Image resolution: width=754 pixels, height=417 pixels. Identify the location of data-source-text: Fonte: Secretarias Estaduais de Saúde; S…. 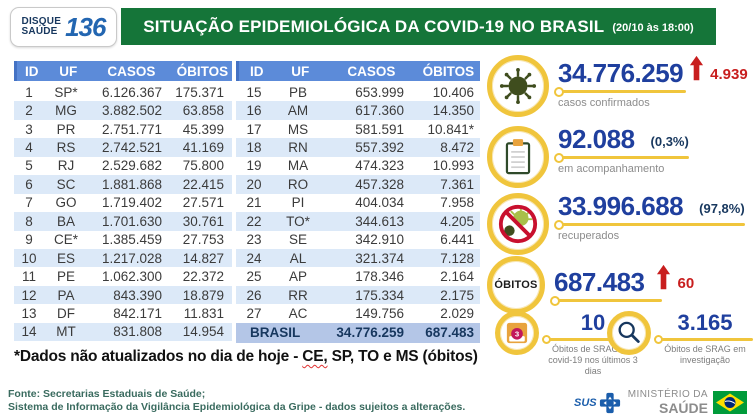
(237, 400).